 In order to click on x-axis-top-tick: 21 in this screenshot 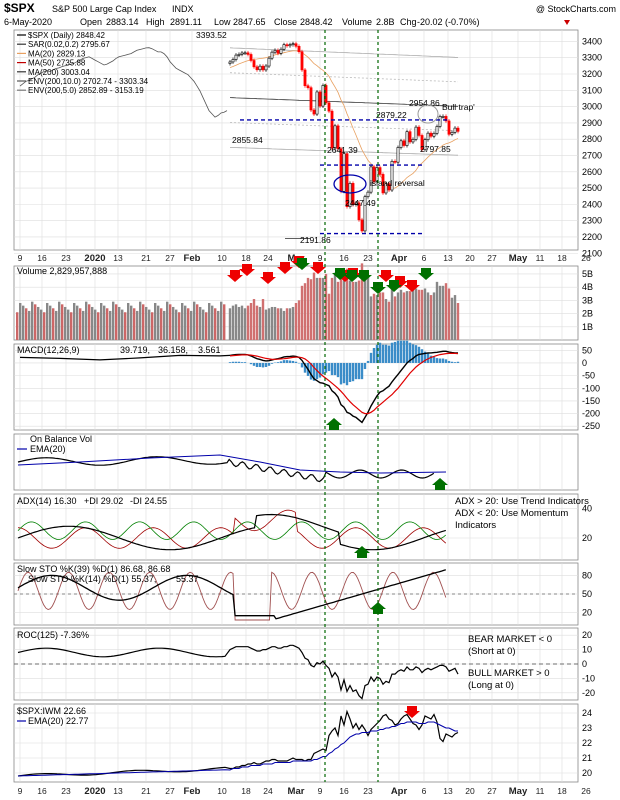, I will do `click(146, 258)`.